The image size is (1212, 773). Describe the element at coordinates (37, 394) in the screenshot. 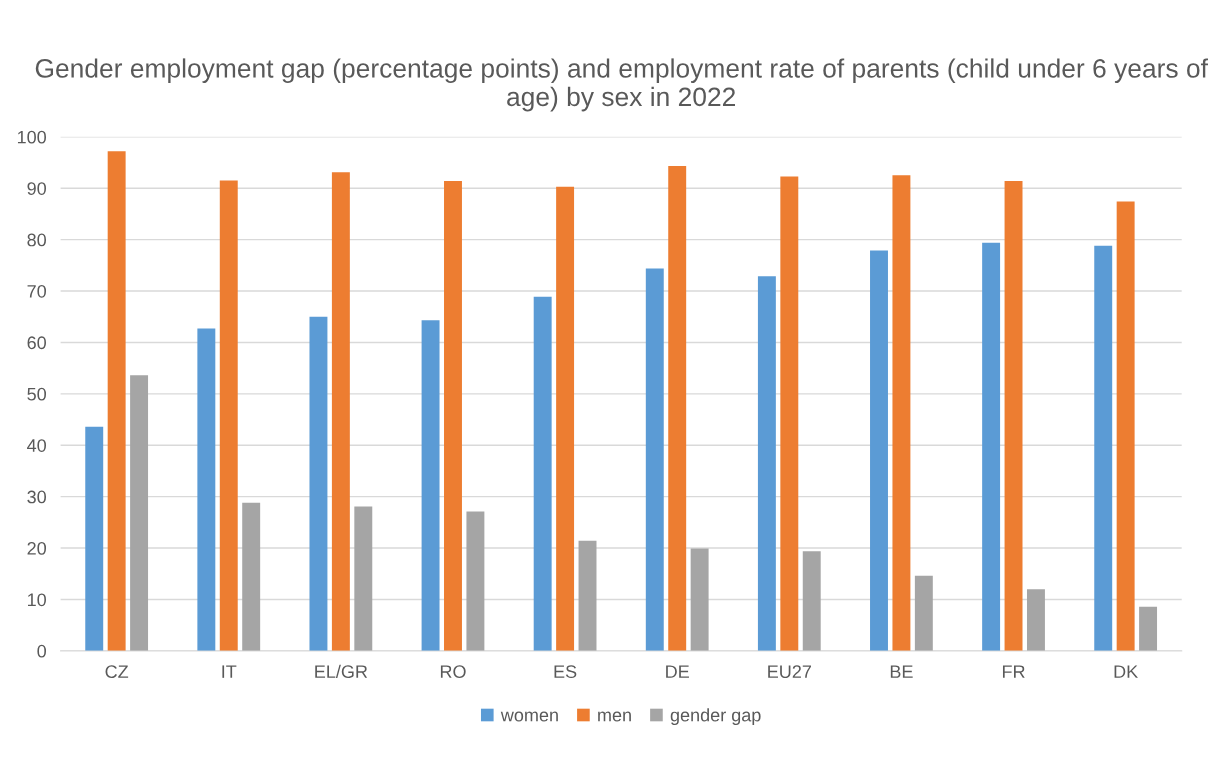

I see `y-tick-label: 50` at that location.